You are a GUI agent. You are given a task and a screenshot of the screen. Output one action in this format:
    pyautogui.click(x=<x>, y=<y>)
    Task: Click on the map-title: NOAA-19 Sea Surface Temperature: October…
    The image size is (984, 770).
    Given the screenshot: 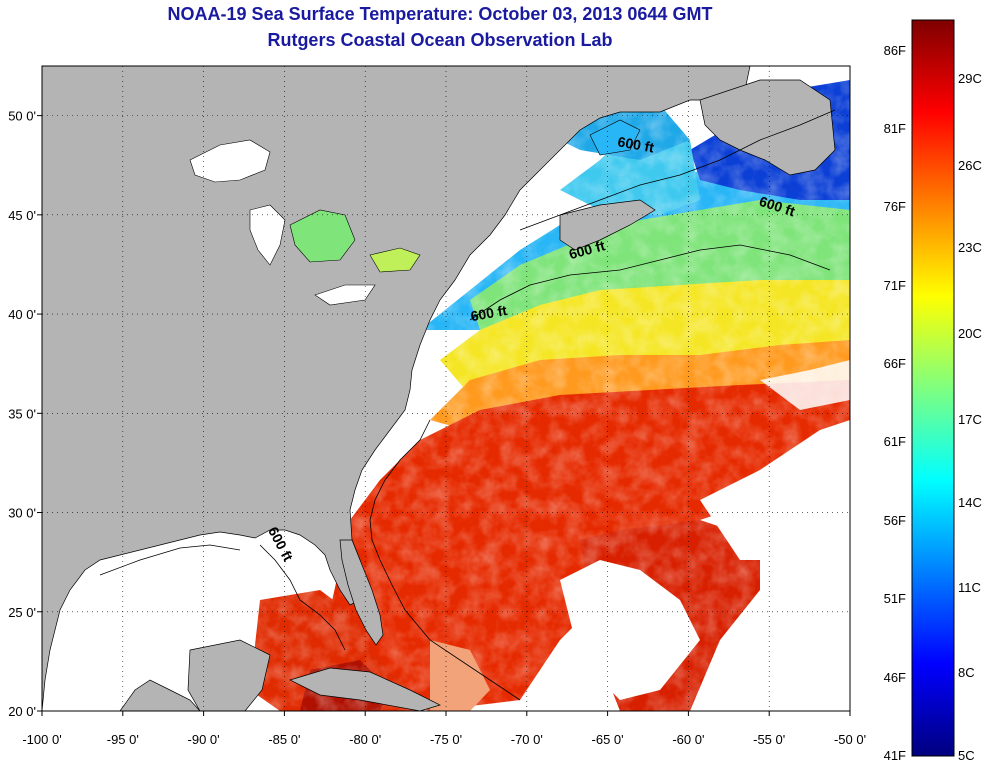 What is the action you would take?
    pyautogui.click(x=440, y=14)
    